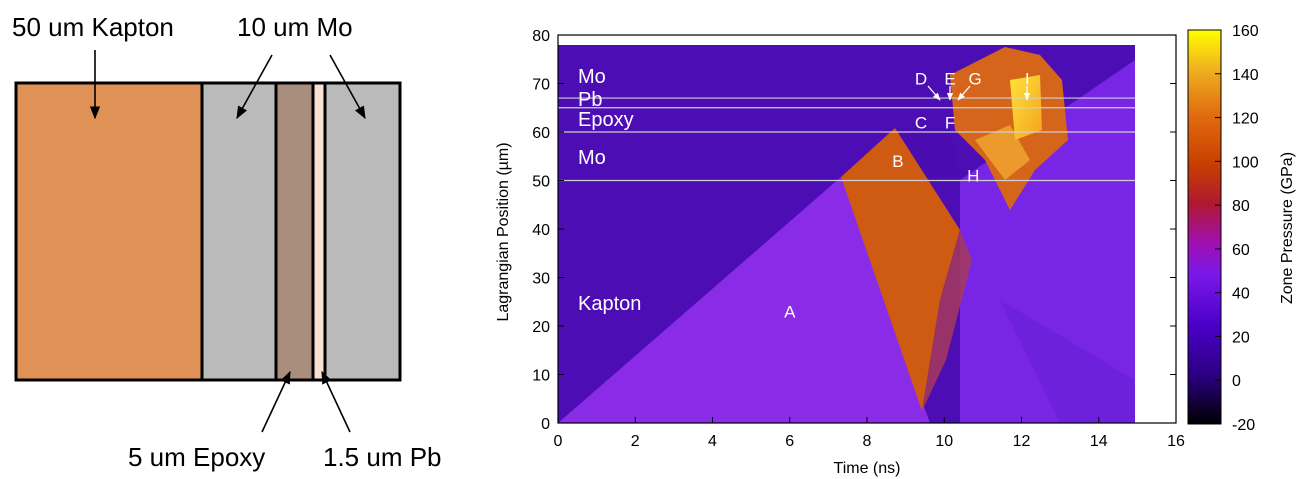 This screenshot has width=1298, height=479. What do you see at coordinates (590, 100) in the screenshot?
I see `region-label-pb: Pb` at bounding box center [590, 100].